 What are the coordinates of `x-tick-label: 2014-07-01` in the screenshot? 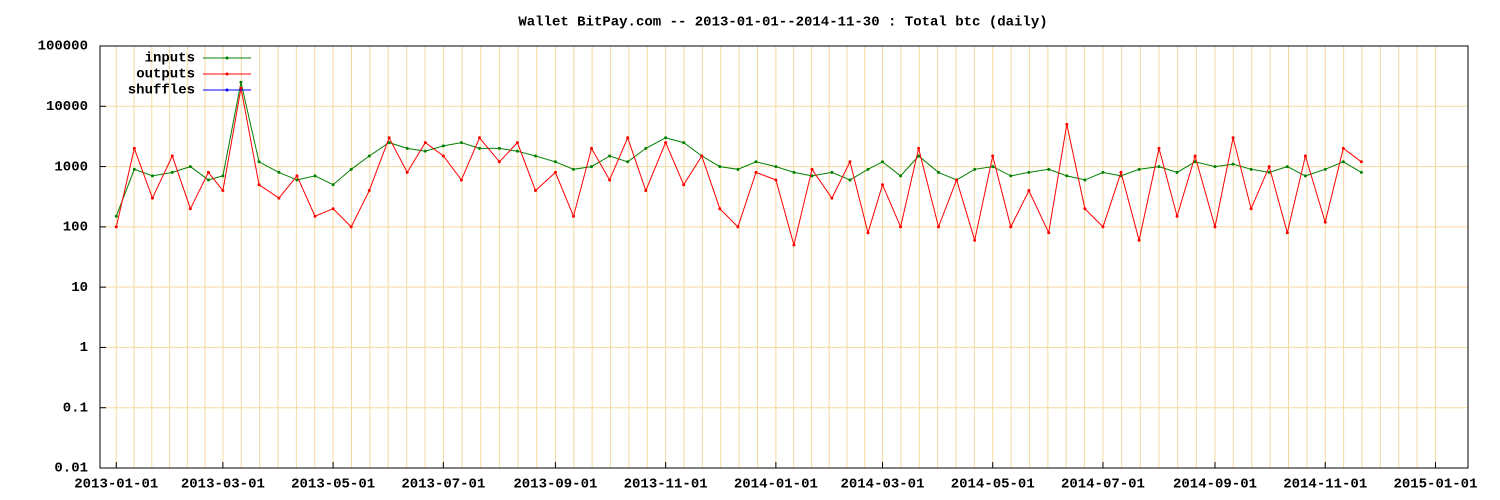 It's located at (1103, 485).